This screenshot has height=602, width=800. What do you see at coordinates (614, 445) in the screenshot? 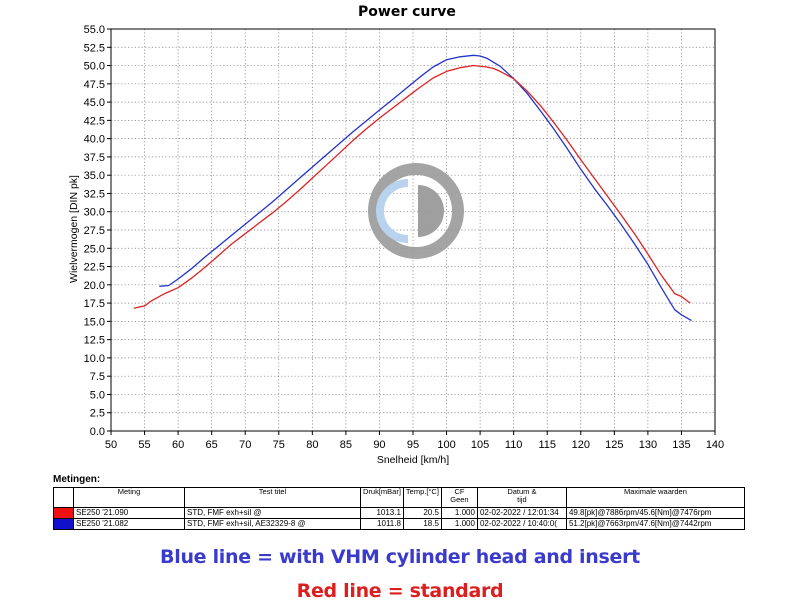
I see `x-tick-label: 125` at bounding box center [614, 445].